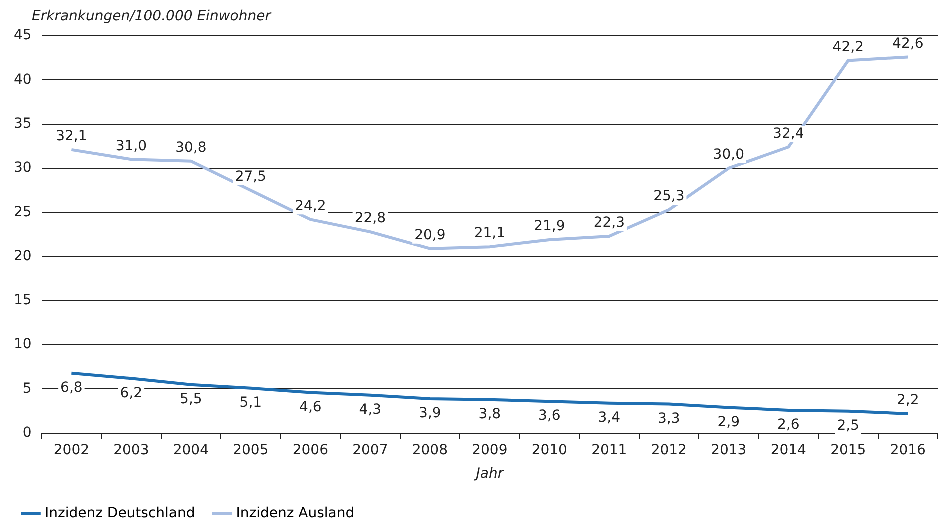  I want to click on data-label: 4,3, so click(370, 410).